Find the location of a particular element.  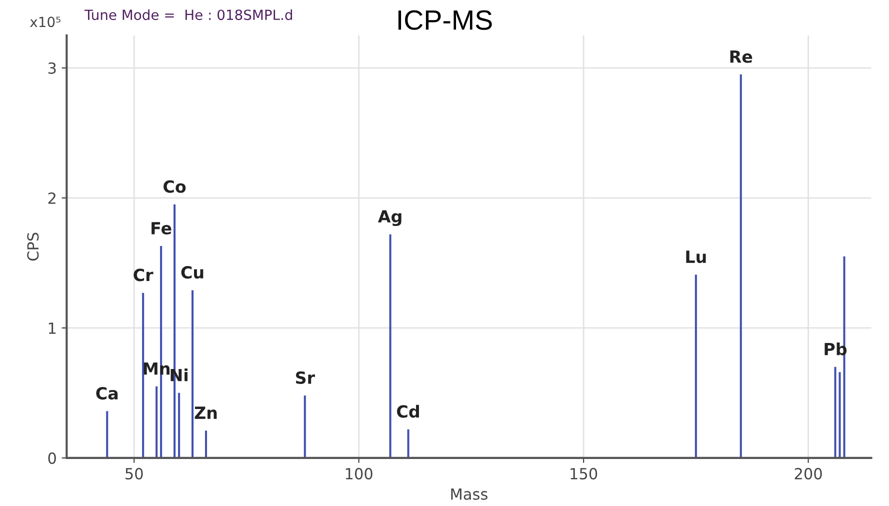

annotation: Lu is located at coordinates (696, 257).